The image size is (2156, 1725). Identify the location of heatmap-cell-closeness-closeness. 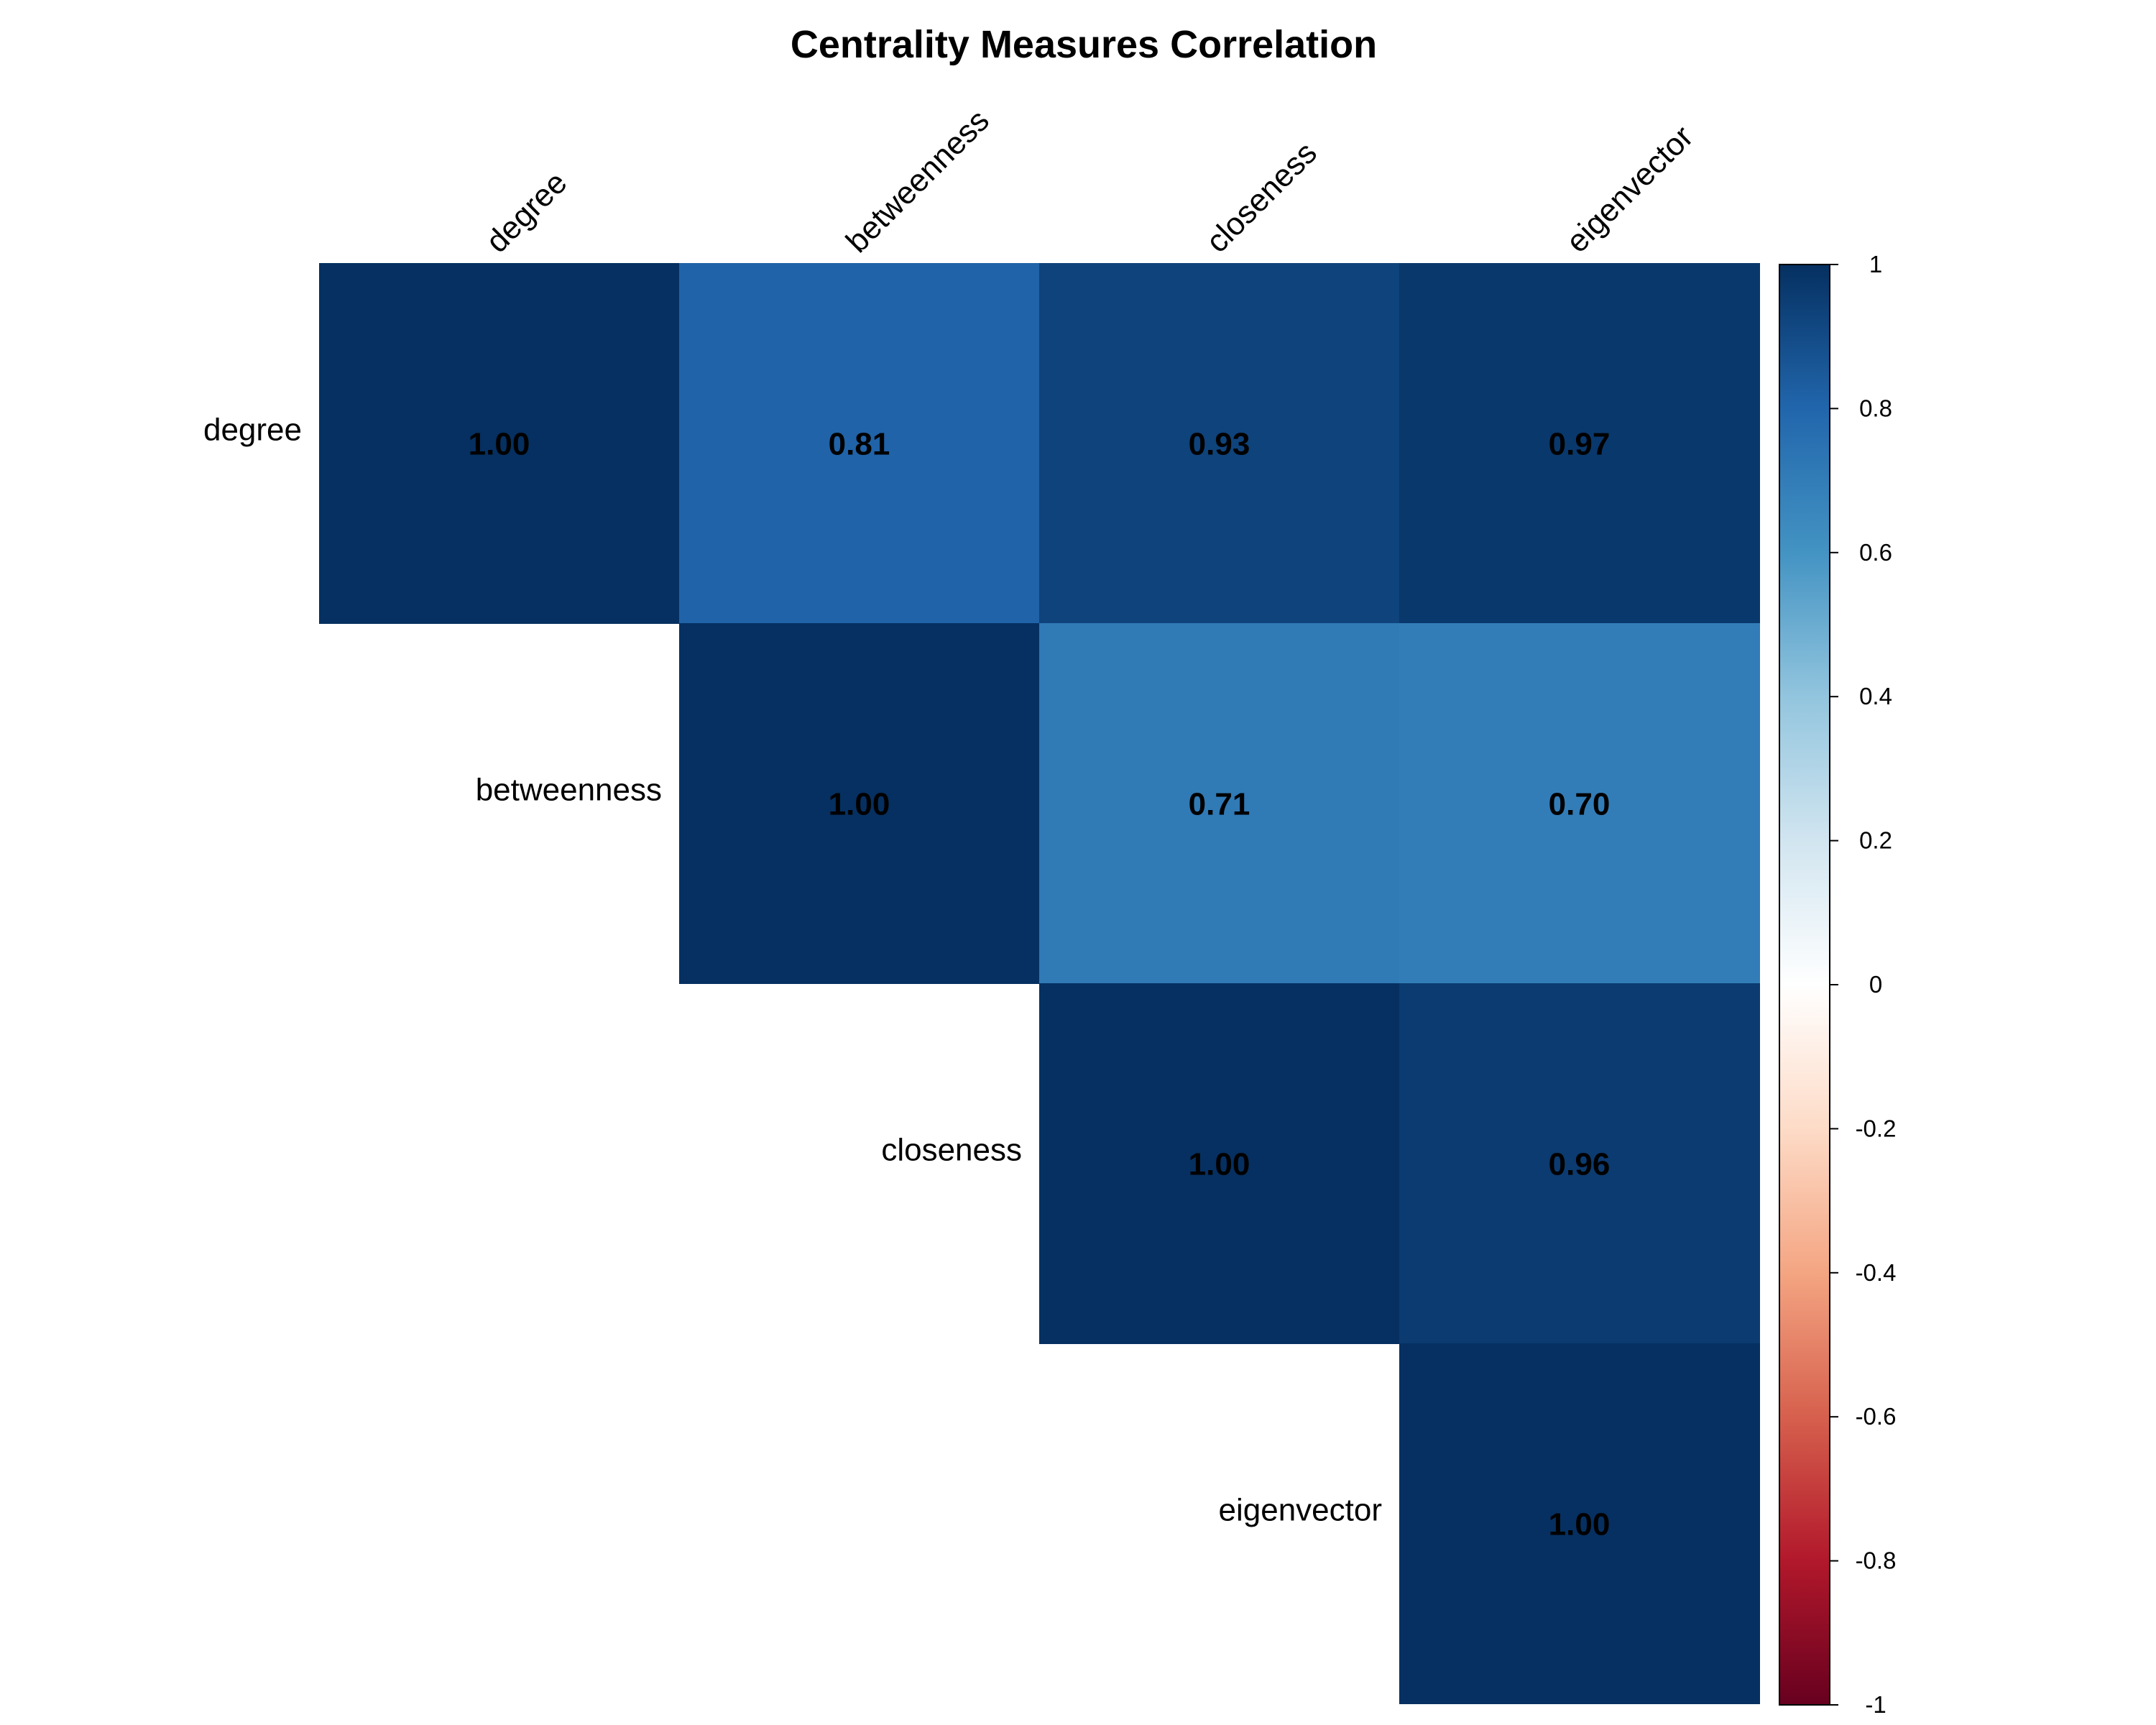
(1219, 1163).